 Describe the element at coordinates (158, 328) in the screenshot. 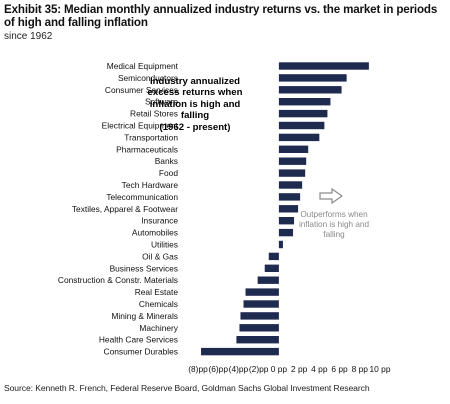

I see `category-label: Machinery` at that location.